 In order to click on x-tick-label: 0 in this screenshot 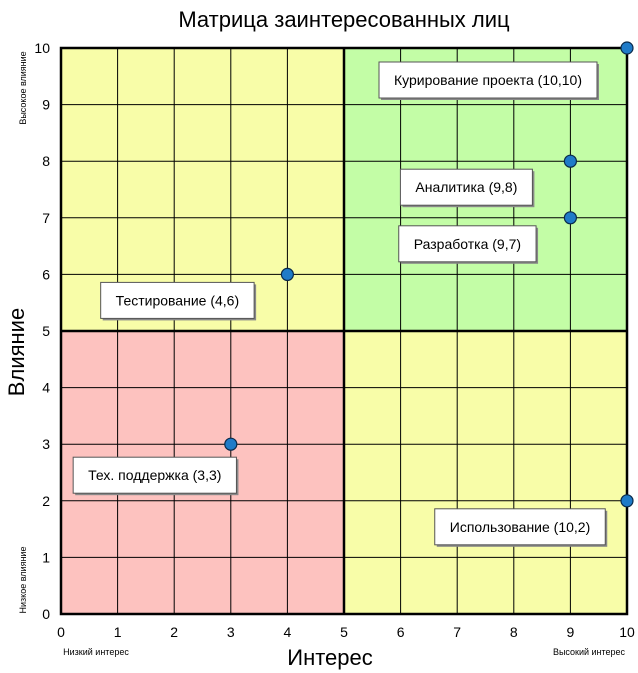, I will do `click(61, 632)`.